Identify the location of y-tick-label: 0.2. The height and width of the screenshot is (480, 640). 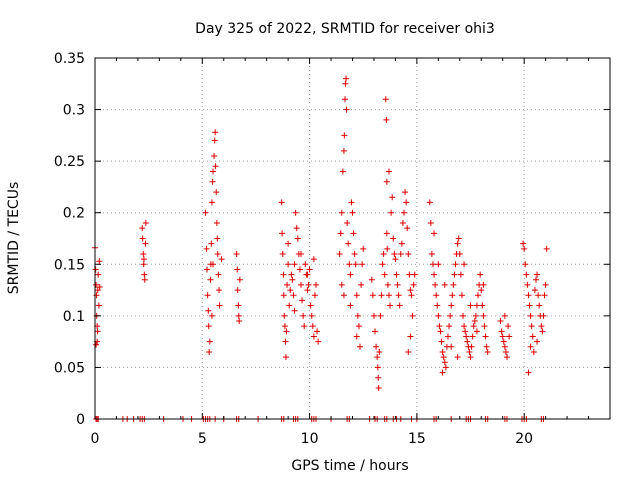
(74, 214).